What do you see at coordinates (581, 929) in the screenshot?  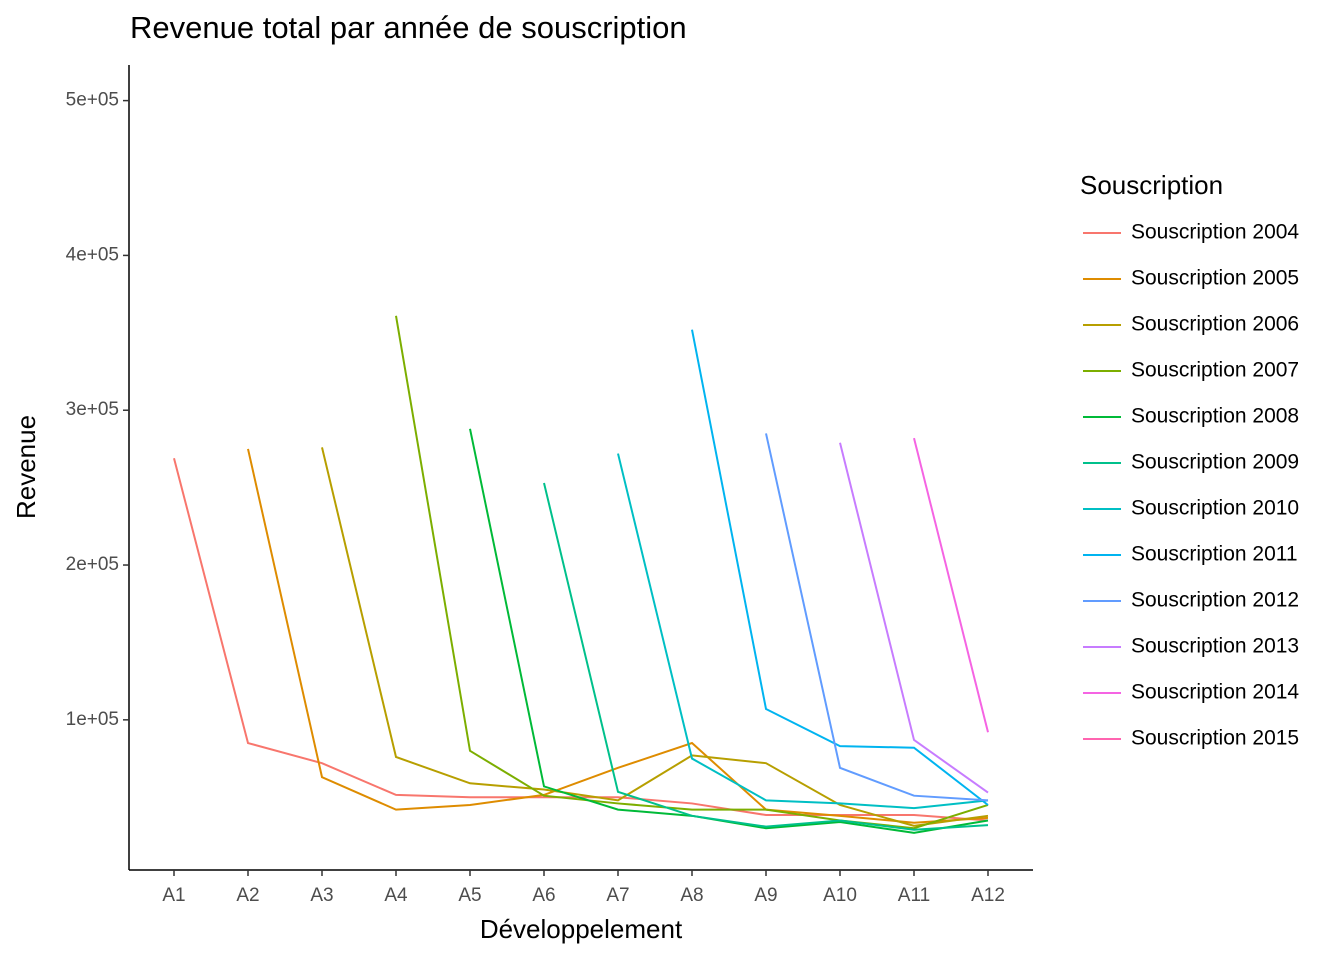 I see `x-axis-title: Développelement` at bounding box center [581, 929].